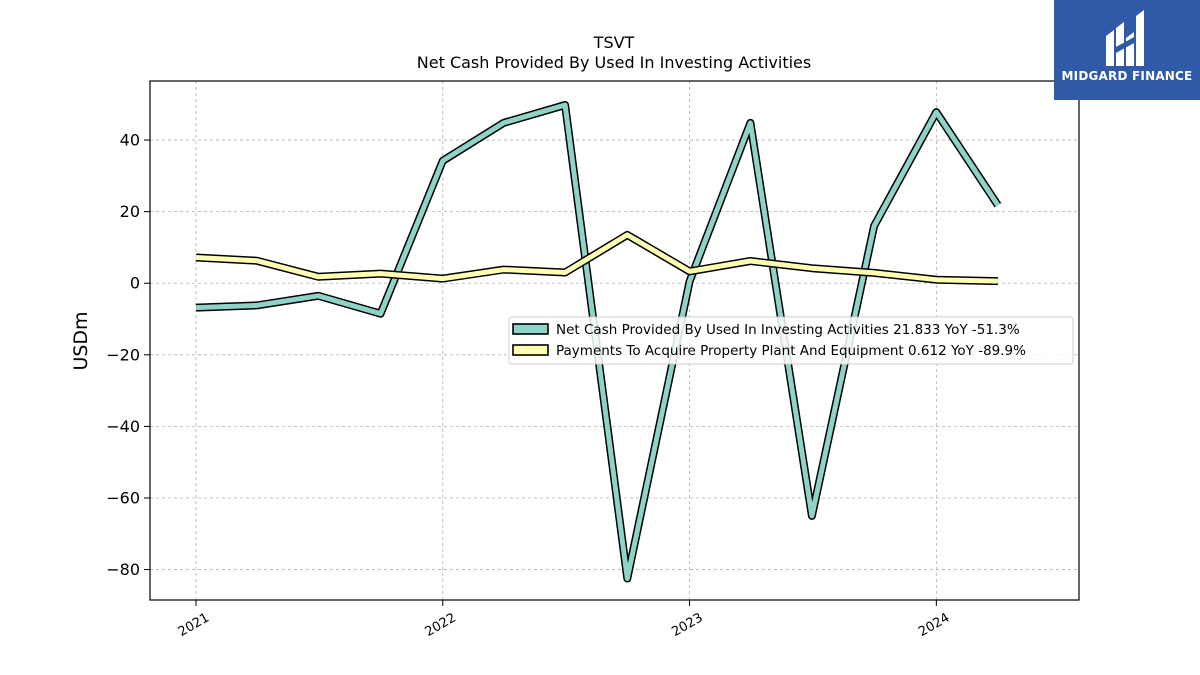 The width and height of the screenshot is (1200, 675). What do you see at coordinates (614, 42) in the screenshot?
I see `chart-title: TSVT` at bounding box center [614, 42].